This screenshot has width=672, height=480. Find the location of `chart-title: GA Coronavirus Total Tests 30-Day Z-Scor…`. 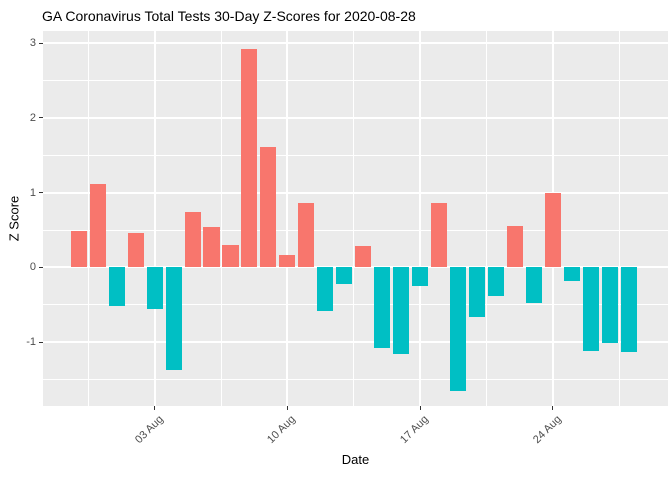

chart-title: GA Coronavirus Total Tests 30-Day Z-Scor… is located at coordinates (229, 16).